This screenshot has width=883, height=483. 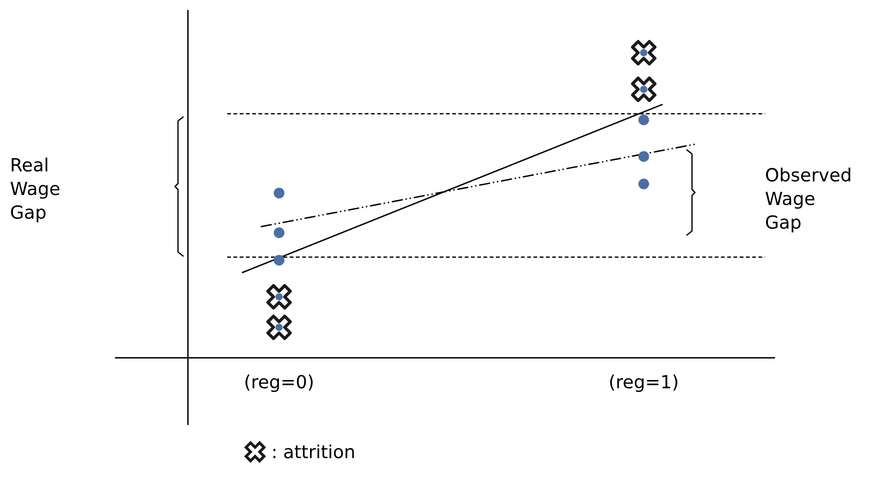 What do you see at coordinates (313, 451) in the screenshot?
I see `legend-label: : attrition` at bounding box center [313, 451].